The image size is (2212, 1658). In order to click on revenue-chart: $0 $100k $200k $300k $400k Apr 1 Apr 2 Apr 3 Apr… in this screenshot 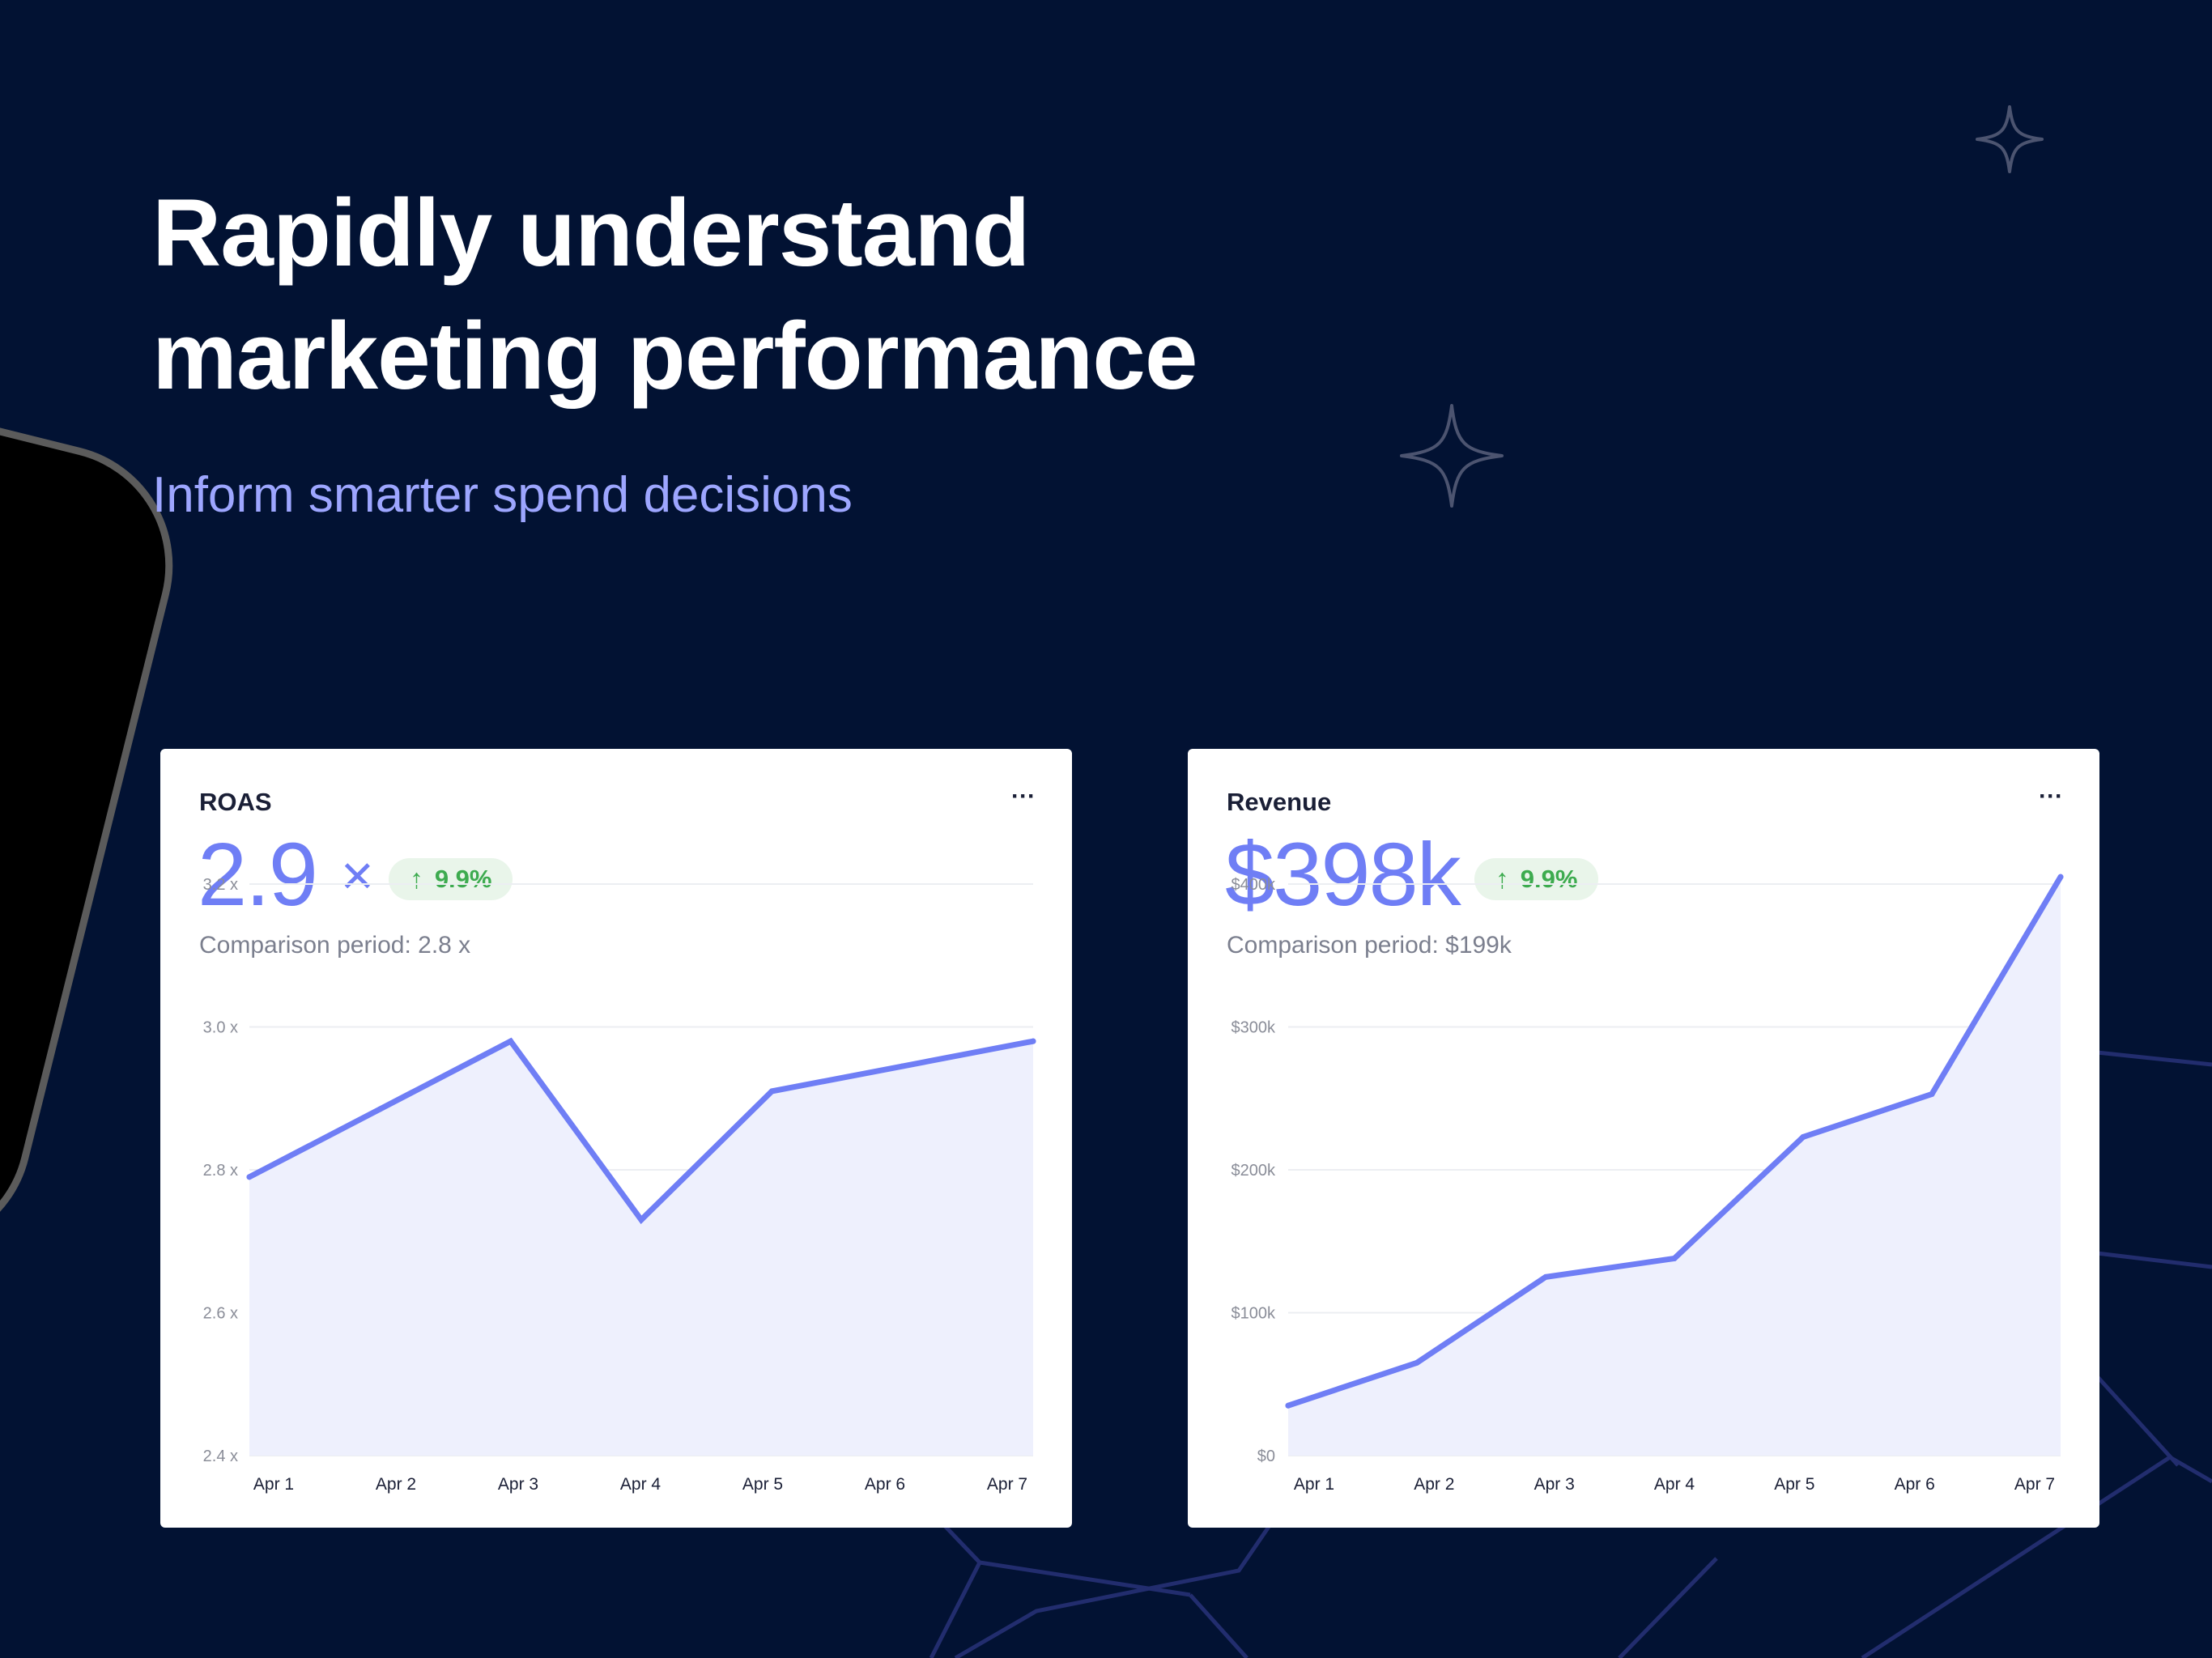, I will do `click(1648, 1184)`.